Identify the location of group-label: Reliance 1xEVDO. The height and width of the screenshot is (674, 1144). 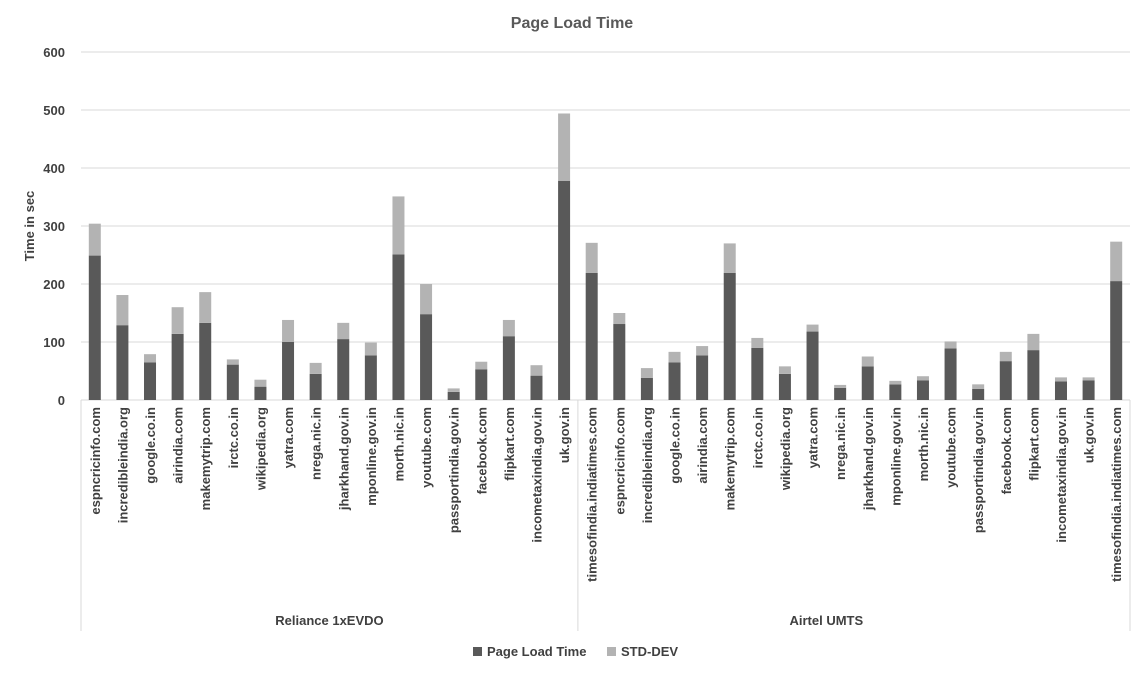
(329, 620).